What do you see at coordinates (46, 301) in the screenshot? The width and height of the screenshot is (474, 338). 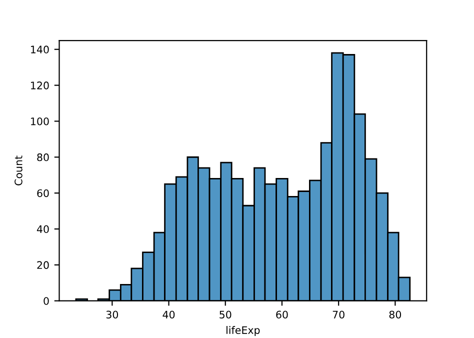 I see `y-tick-label: 0` at bounding box center [46, 301].